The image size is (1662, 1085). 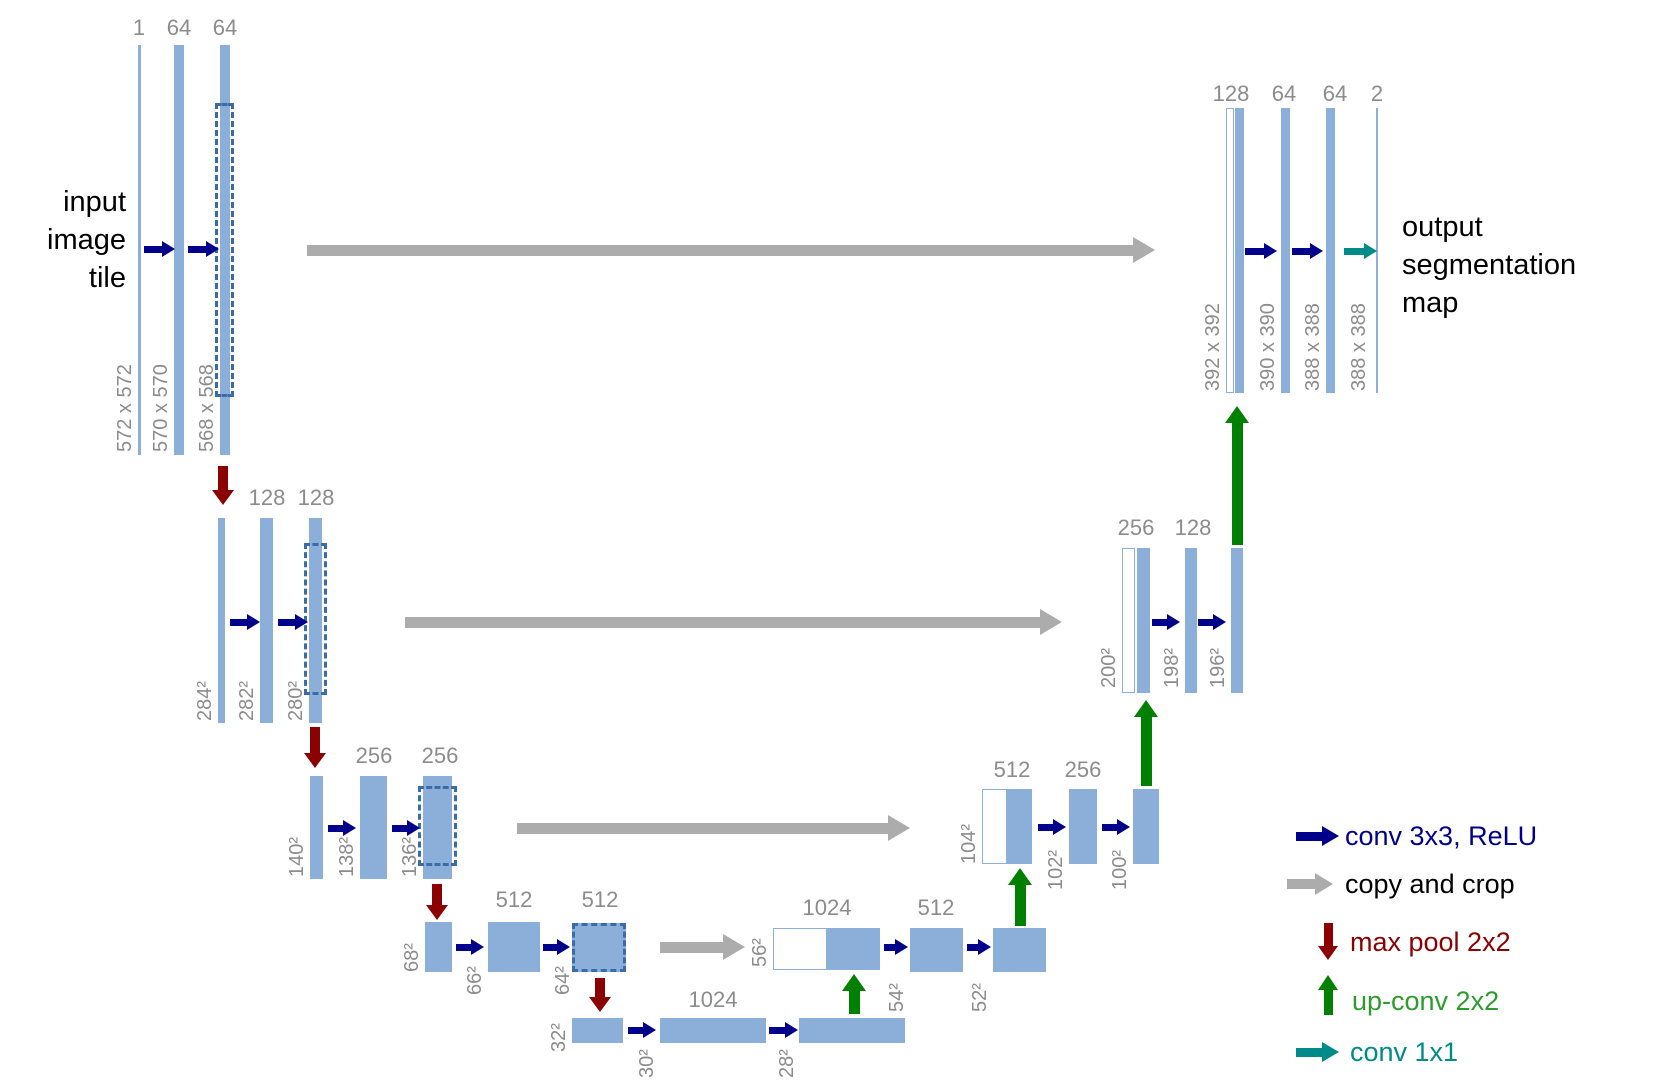 What do you see at coordinates (980, 997) in the screenshot?
I see `dim-label: 52²` at bounding box center [980, 997].